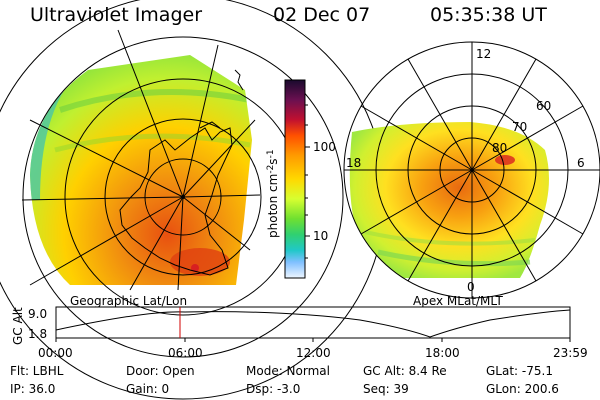 Image resolution: width=600 pixels, height=400 pixels. I want to click on ip-info: IP: 36.0, so click(33, 389).